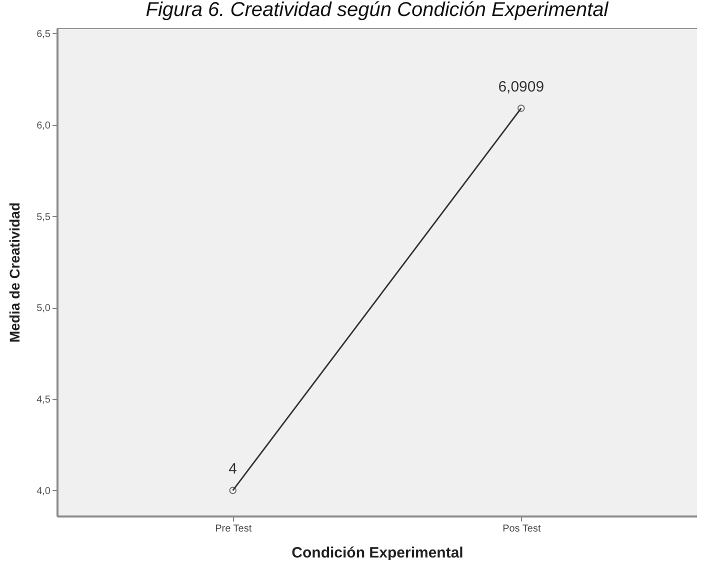 This screenshot has height=580, width=713. Describe the element at coordinates (43, 308) in the screenshot. I see `y-tick-label: 5,0` at that location.